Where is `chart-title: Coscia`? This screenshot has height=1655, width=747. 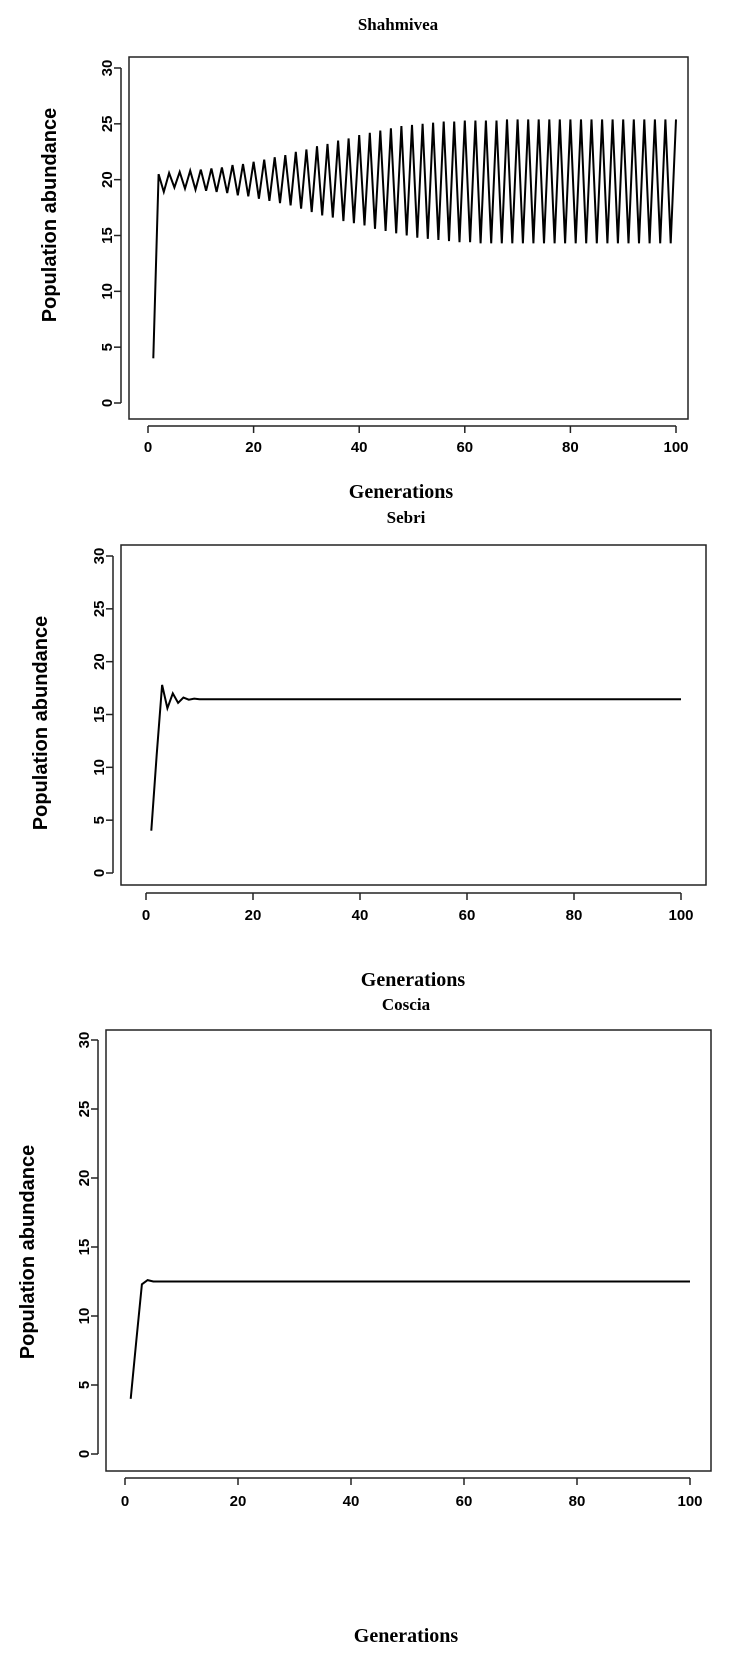 chart-title: Coscia is located at coordinates (406, 1004).